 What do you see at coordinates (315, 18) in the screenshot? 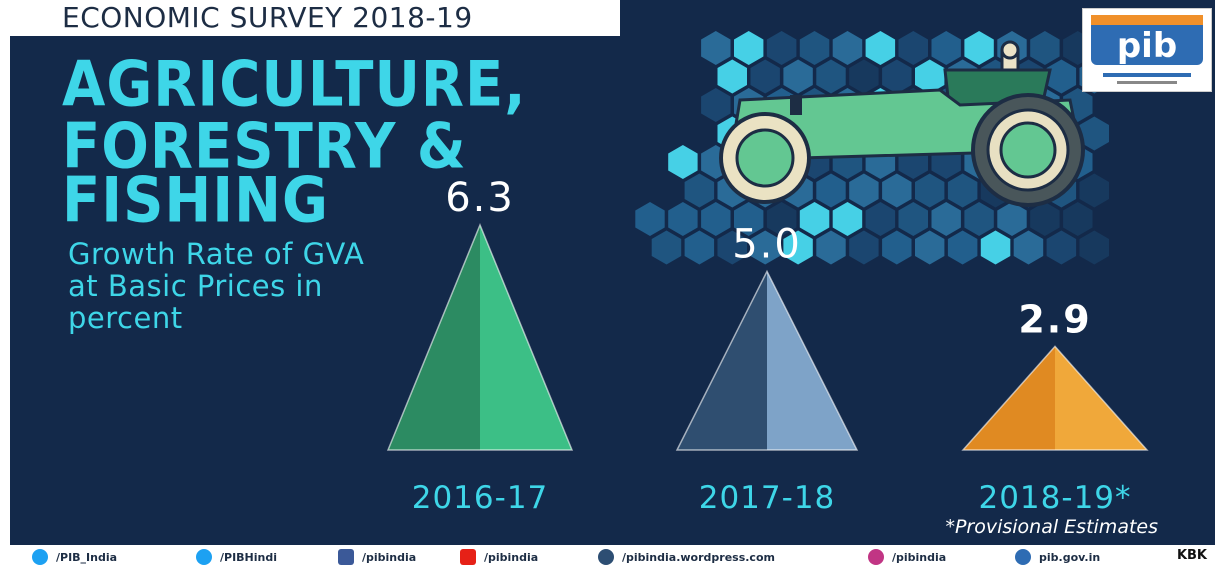
I see `survey-banner: ECONOMIC SURVEY 2018-19` at bounding box center [315, 18].